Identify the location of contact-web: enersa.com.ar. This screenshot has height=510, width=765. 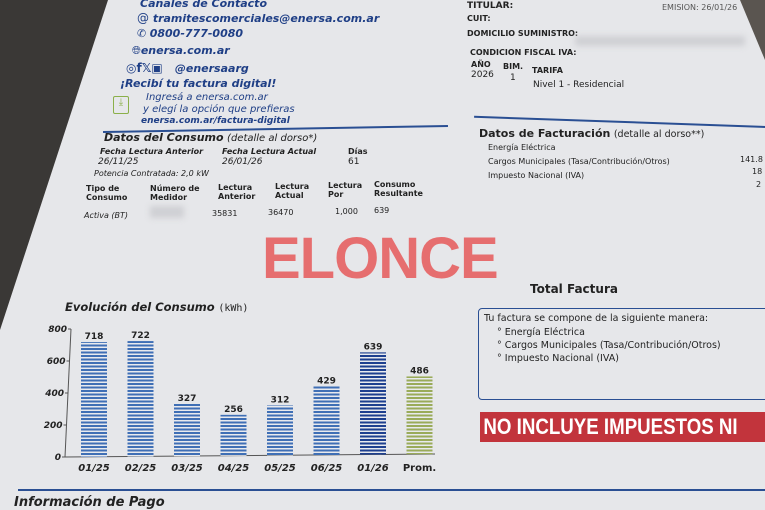
(185, 50).